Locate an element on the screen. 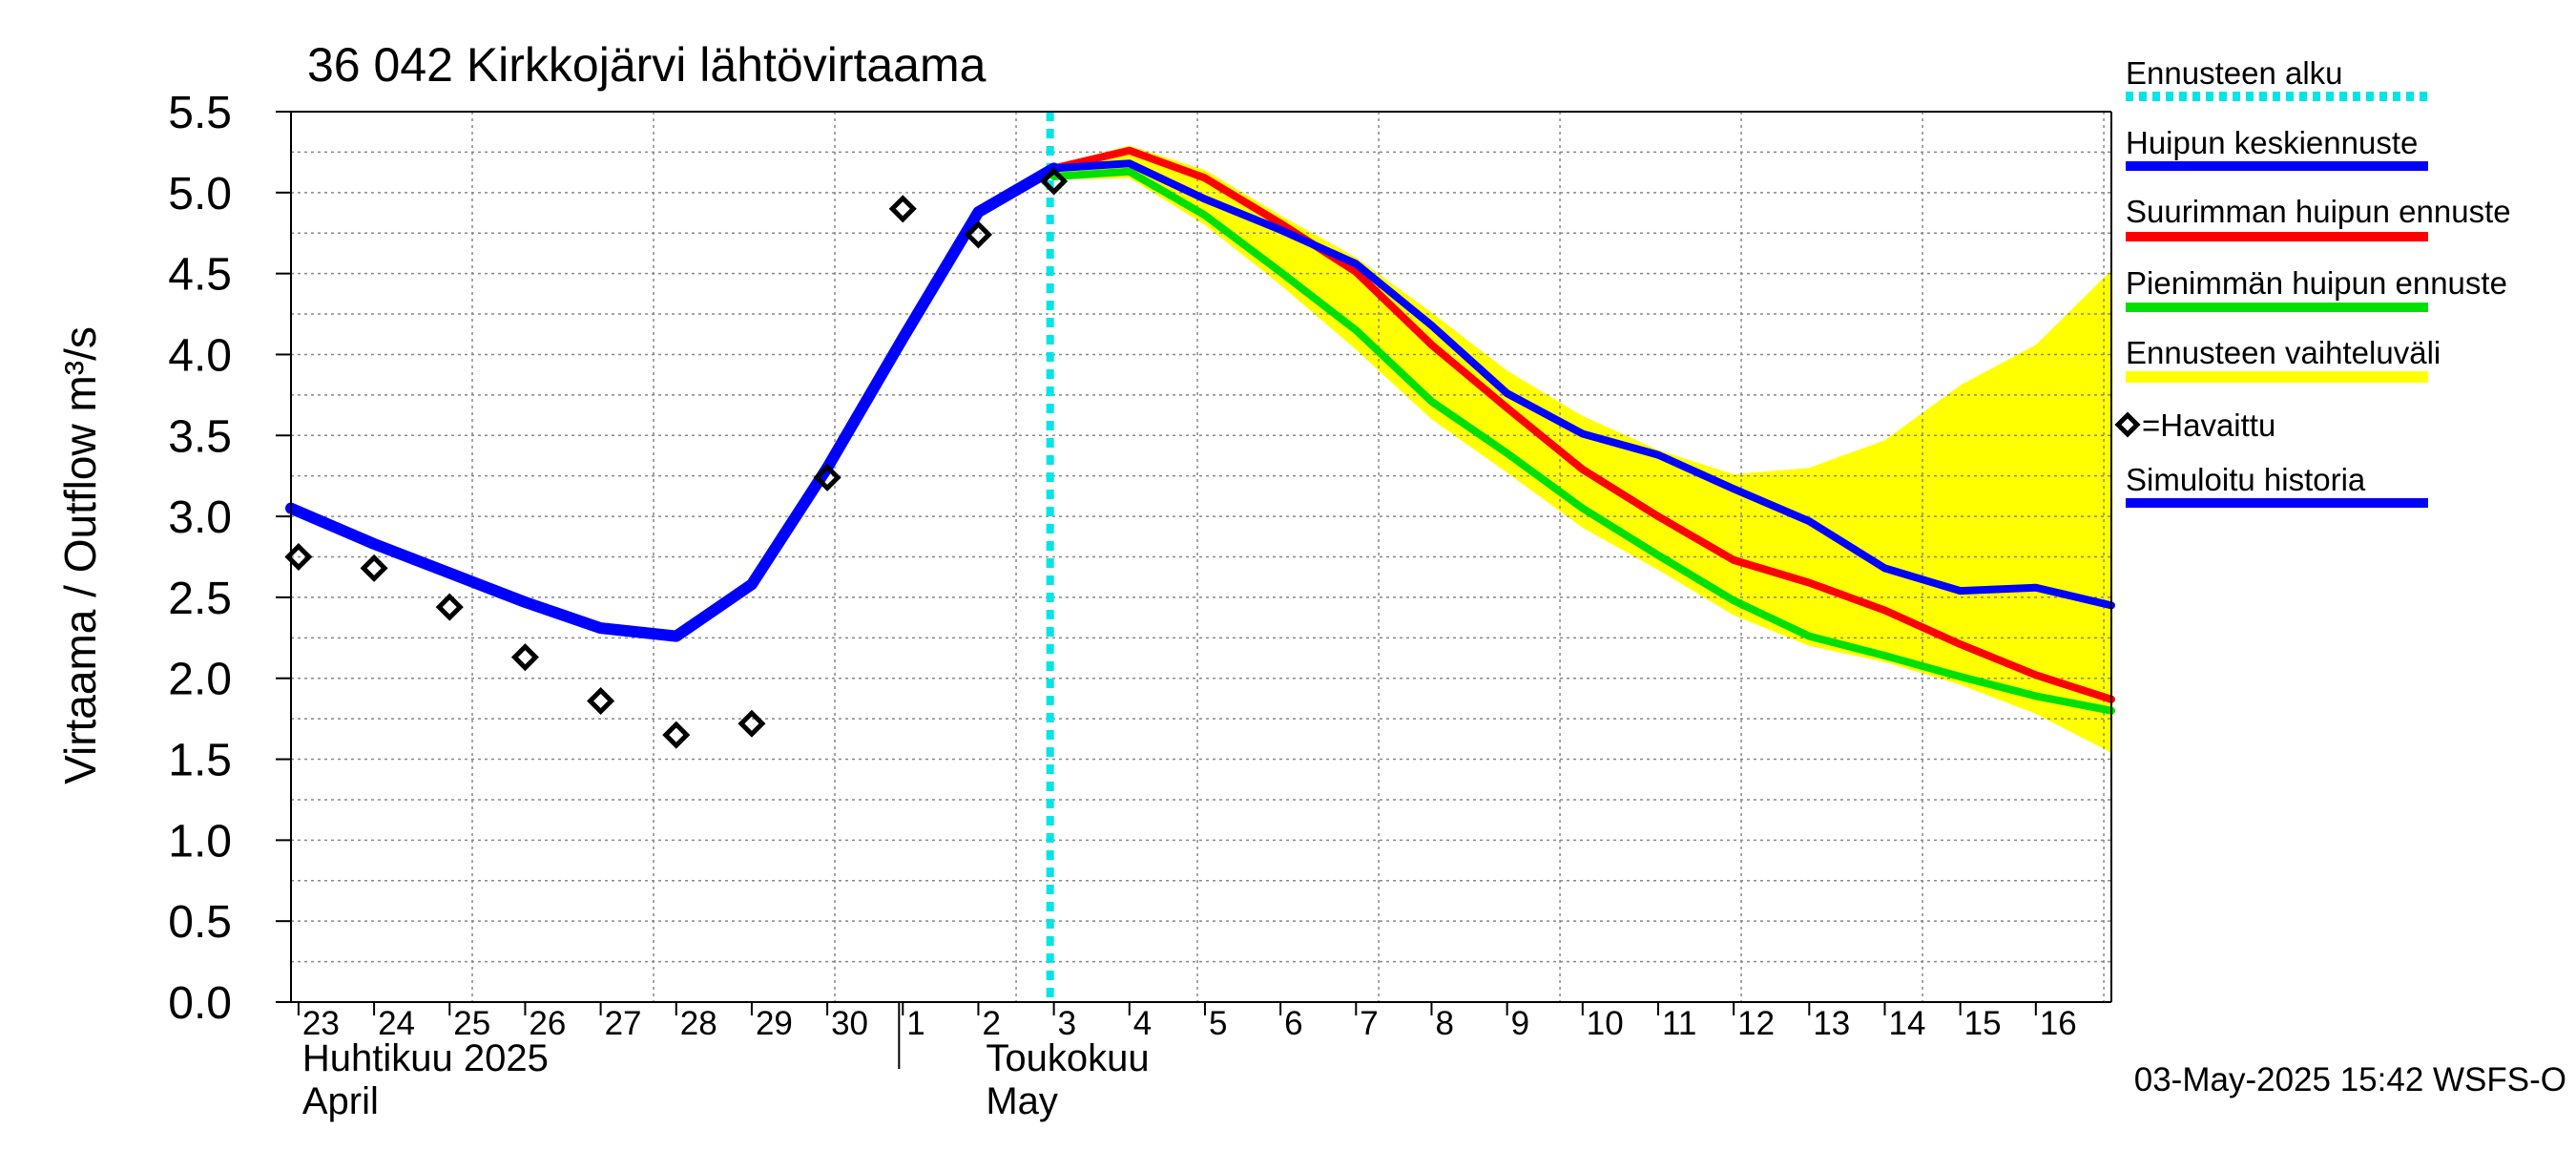 This screenshot has height=1150, width=2576. month-label-en: April is located at coordinates (340, 1101).